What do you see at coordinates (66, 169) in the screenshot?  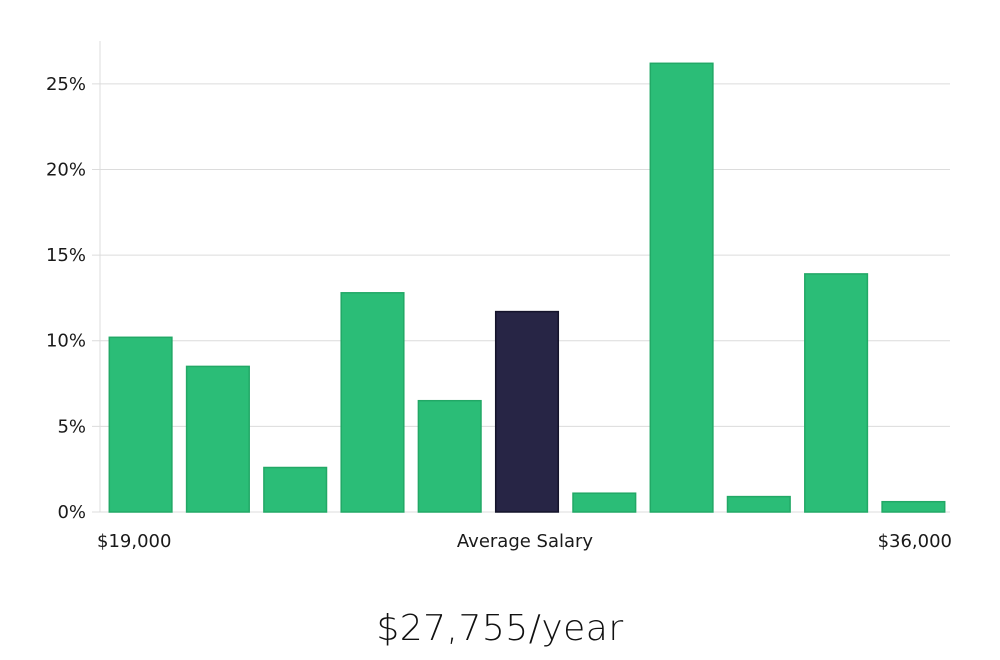 I see `y-tick-label: 20%` at bounding box center [66, 169].